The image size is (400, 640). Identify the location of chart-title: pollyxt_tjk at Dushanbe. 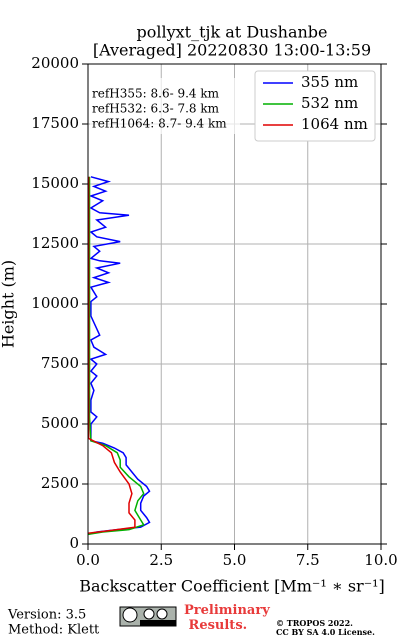
(231, 32).